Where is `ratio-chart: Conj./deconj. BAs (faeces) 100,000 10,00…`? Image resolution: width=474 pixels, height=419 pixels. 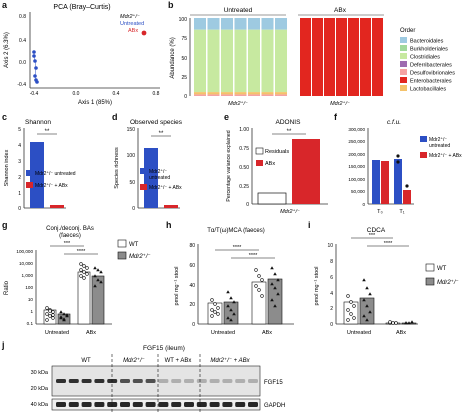 ratio-chart: Conj./deconj. BAs (faeces) 100,000 10,00… is located at coordinates (77, 281).